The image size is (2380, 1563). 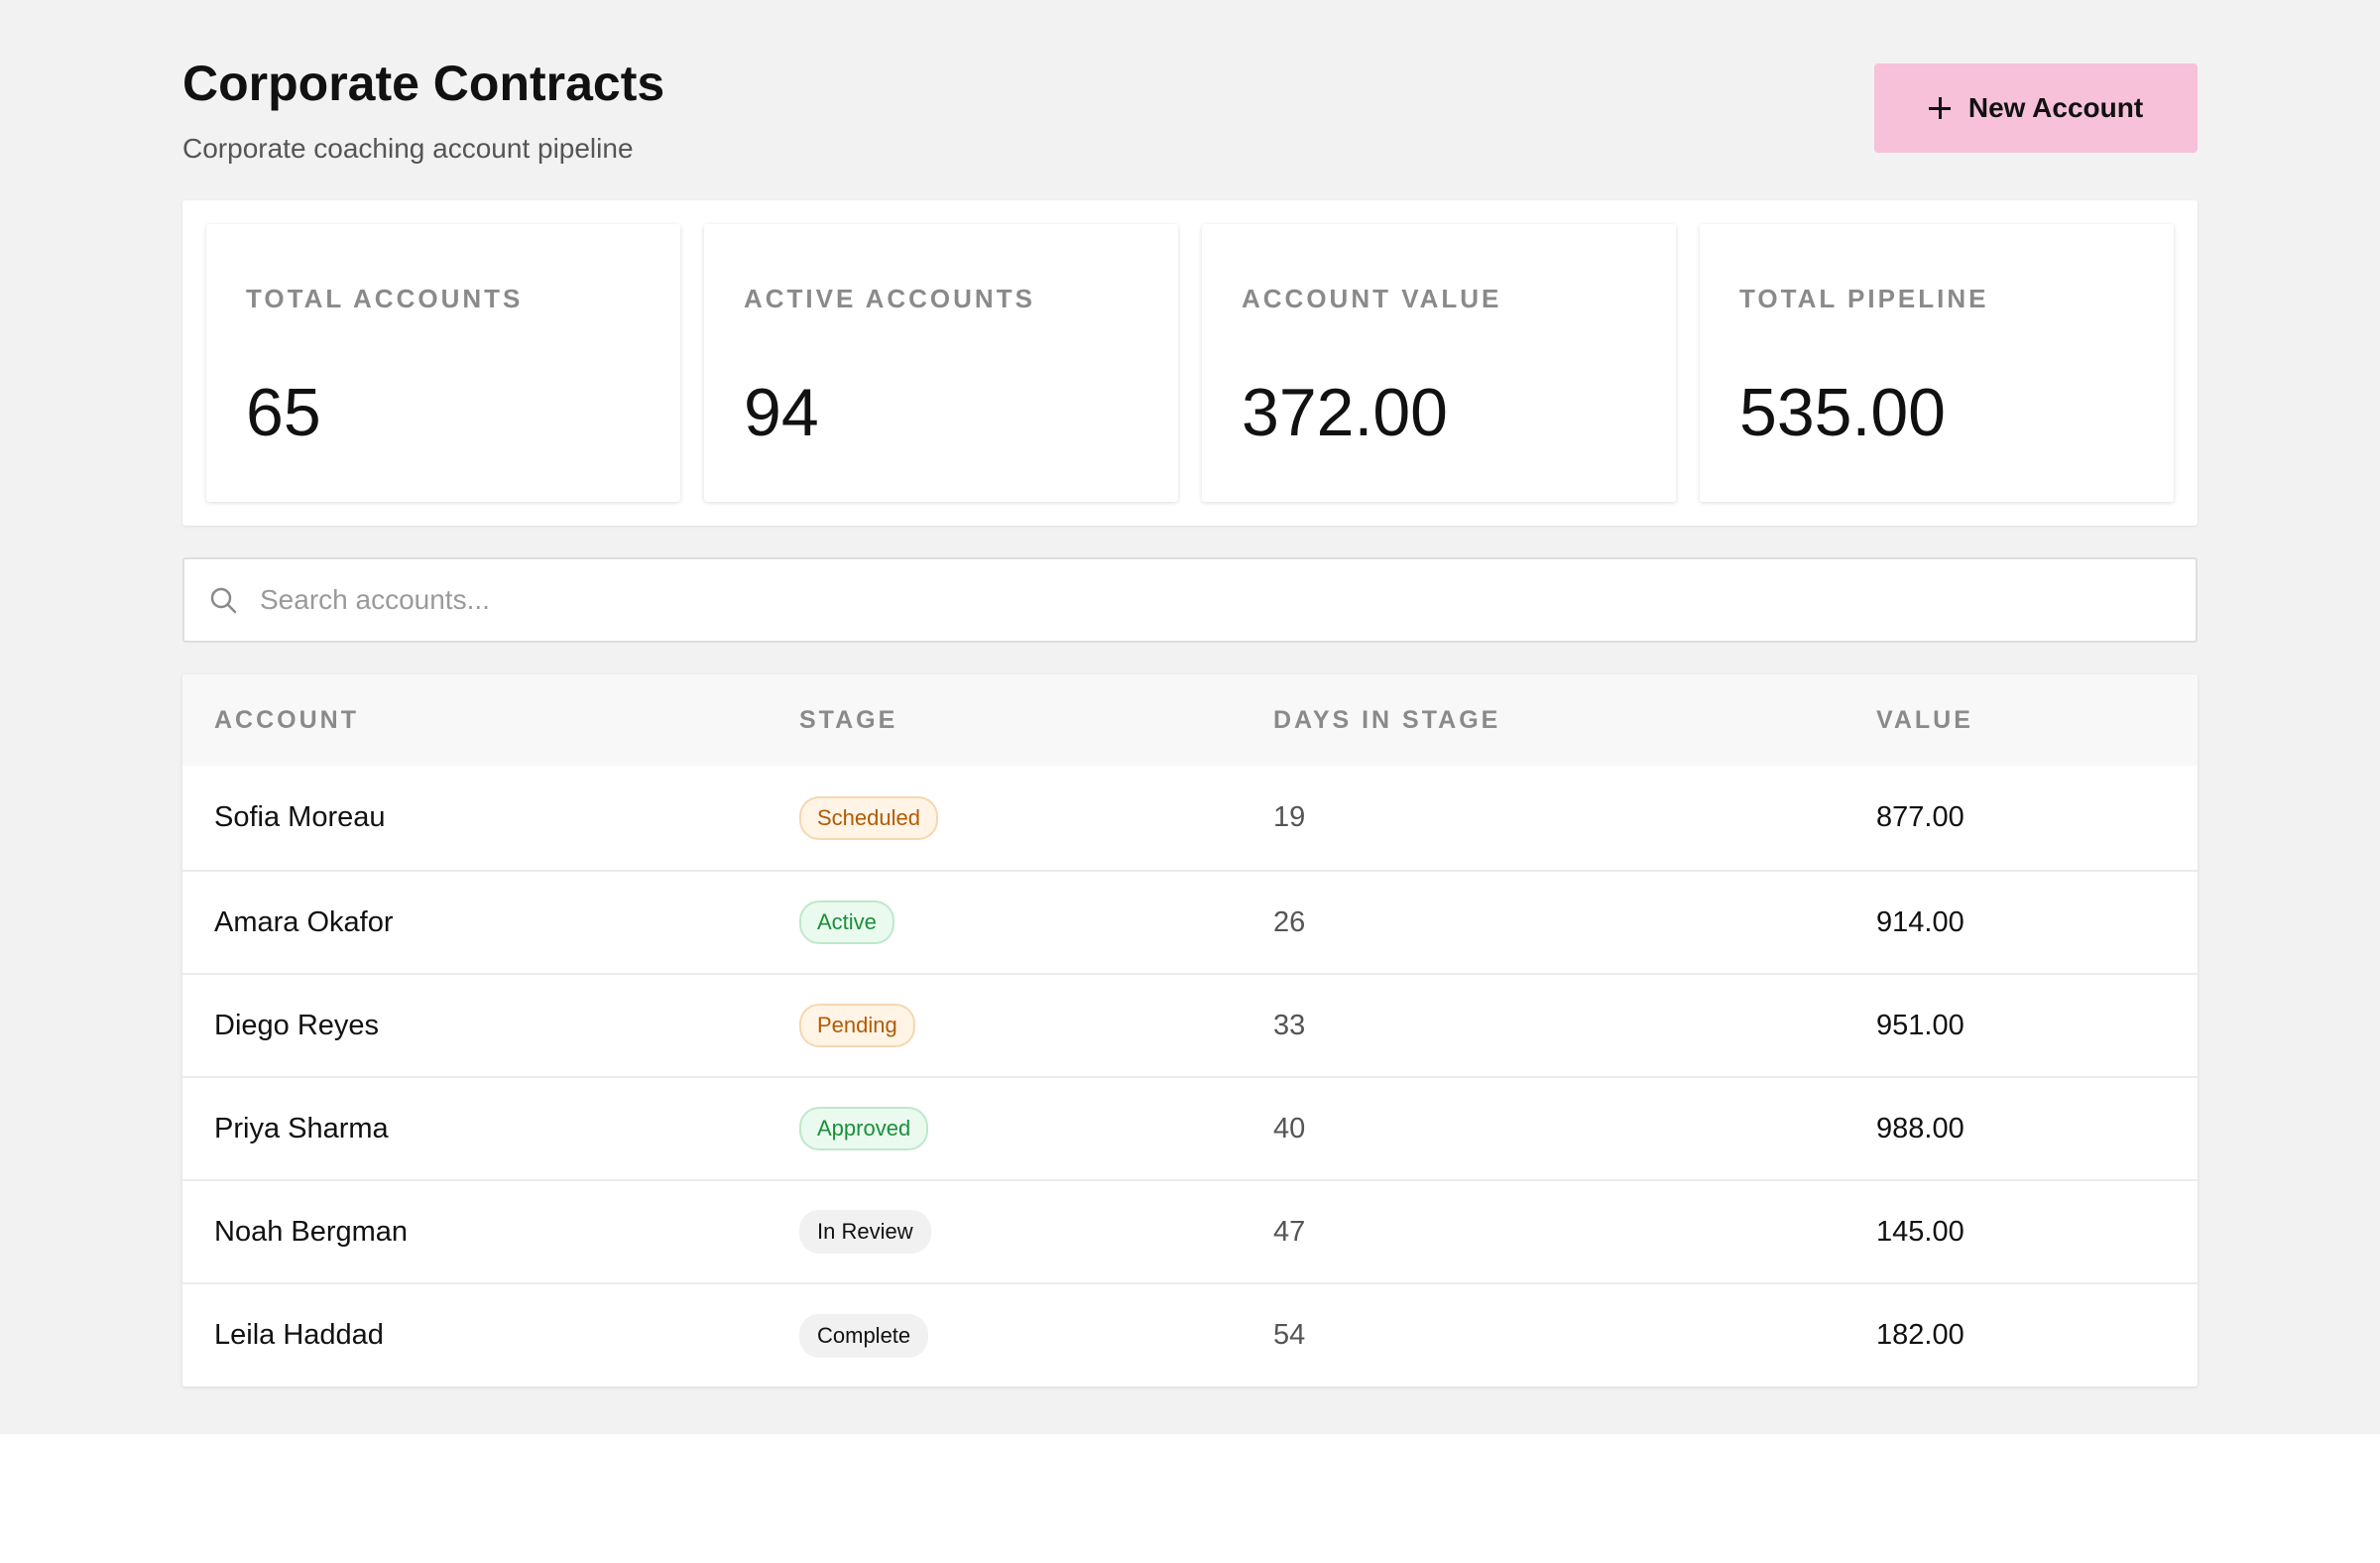 I want to click on cell-days: 33, so click(x=1289, y=1025).